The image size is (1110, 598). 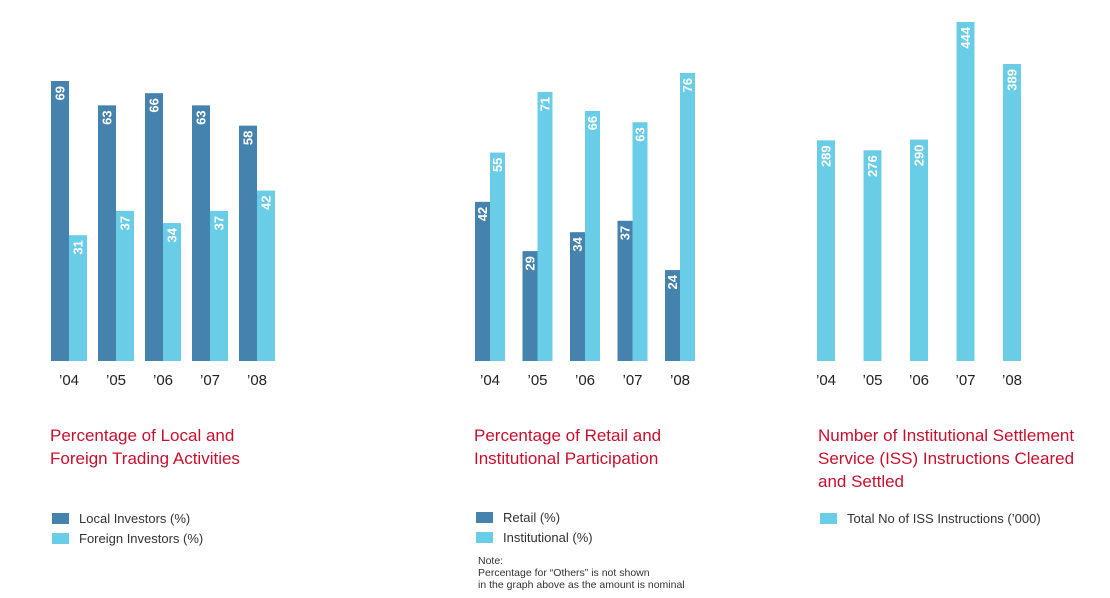 I want to click on bar-value-label: 444, so click(x=965, y=37).